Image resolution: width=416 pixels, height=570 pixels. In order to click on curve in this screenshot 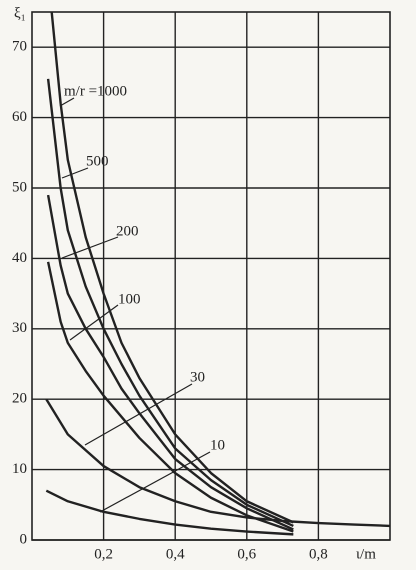, I will do `click(169, 512)`.